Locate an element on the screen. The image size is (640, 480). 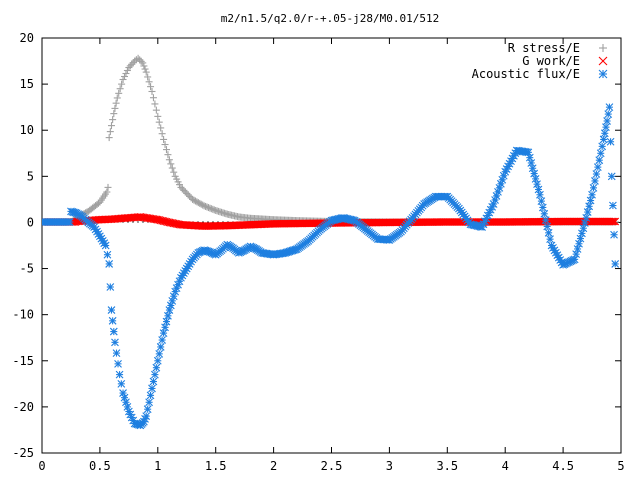
x-tick-label: 2.5 is located at coordinates (332, 466).